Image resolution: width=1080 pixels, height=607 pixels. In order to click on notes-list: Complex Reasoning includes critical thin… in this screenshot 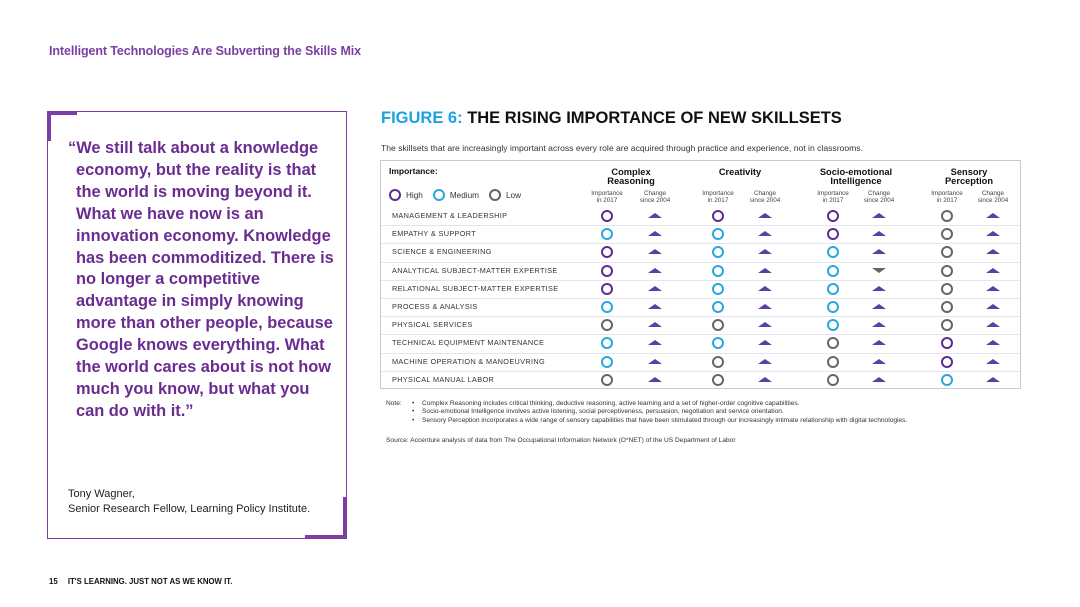, I will do `click(692, 412)`.